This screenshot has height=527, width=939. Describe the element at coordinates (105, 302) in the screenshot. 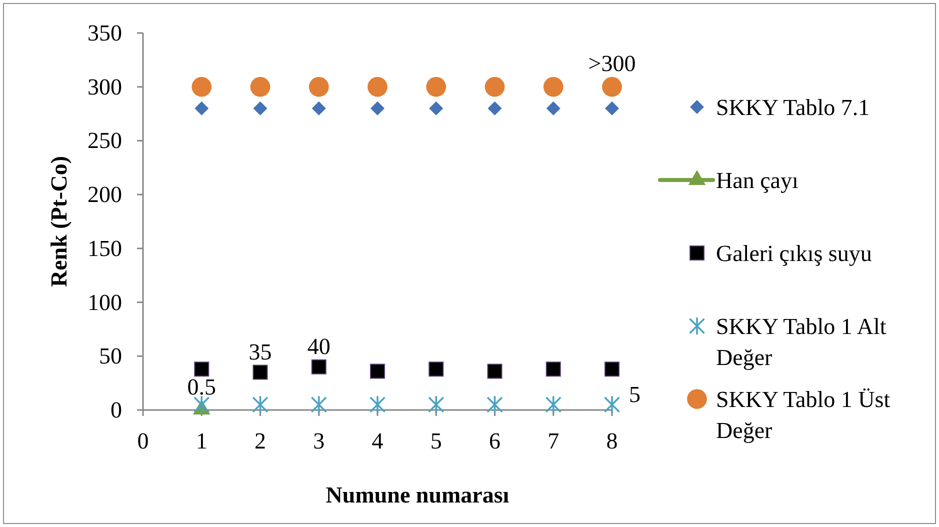

I see `y-tick-label: 100` at that location.